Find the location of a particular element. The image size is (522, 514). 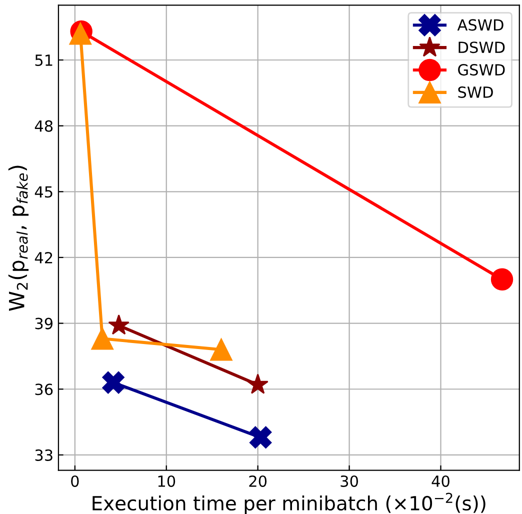

x-axis-title: Execution time per minibatch (×10$^{−2}$(s)) is located at coordinates (289, 503).